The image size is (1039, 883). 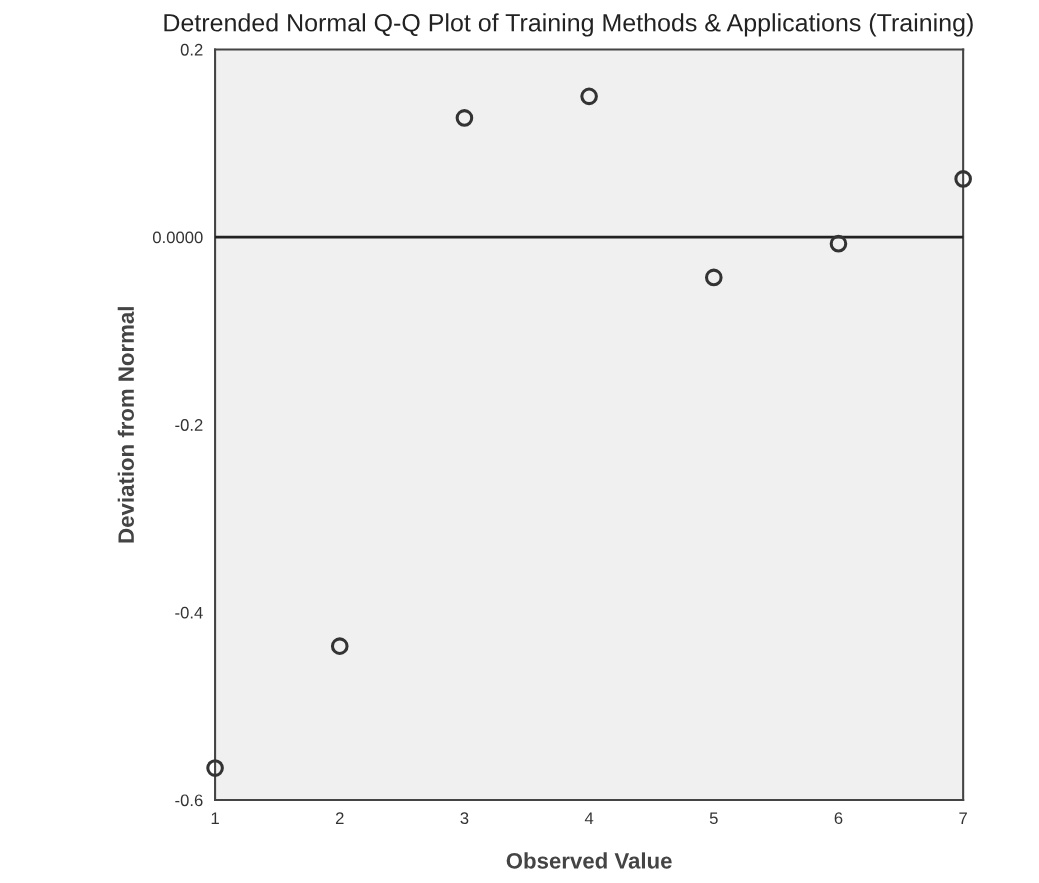 I want to click on y-axis-title: Deviation from Normal, so click(x=126, y=425).